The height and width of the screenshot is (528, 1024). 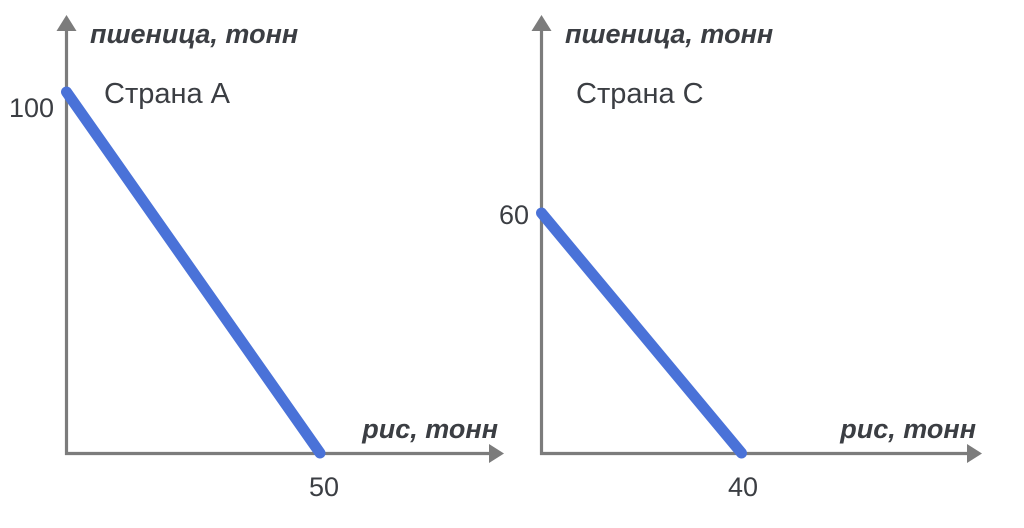 What do you see at coordinates (66, 23) in the screenshot?
I see `y-axis-arrow-icon-a` at bounding box center [66, 23].